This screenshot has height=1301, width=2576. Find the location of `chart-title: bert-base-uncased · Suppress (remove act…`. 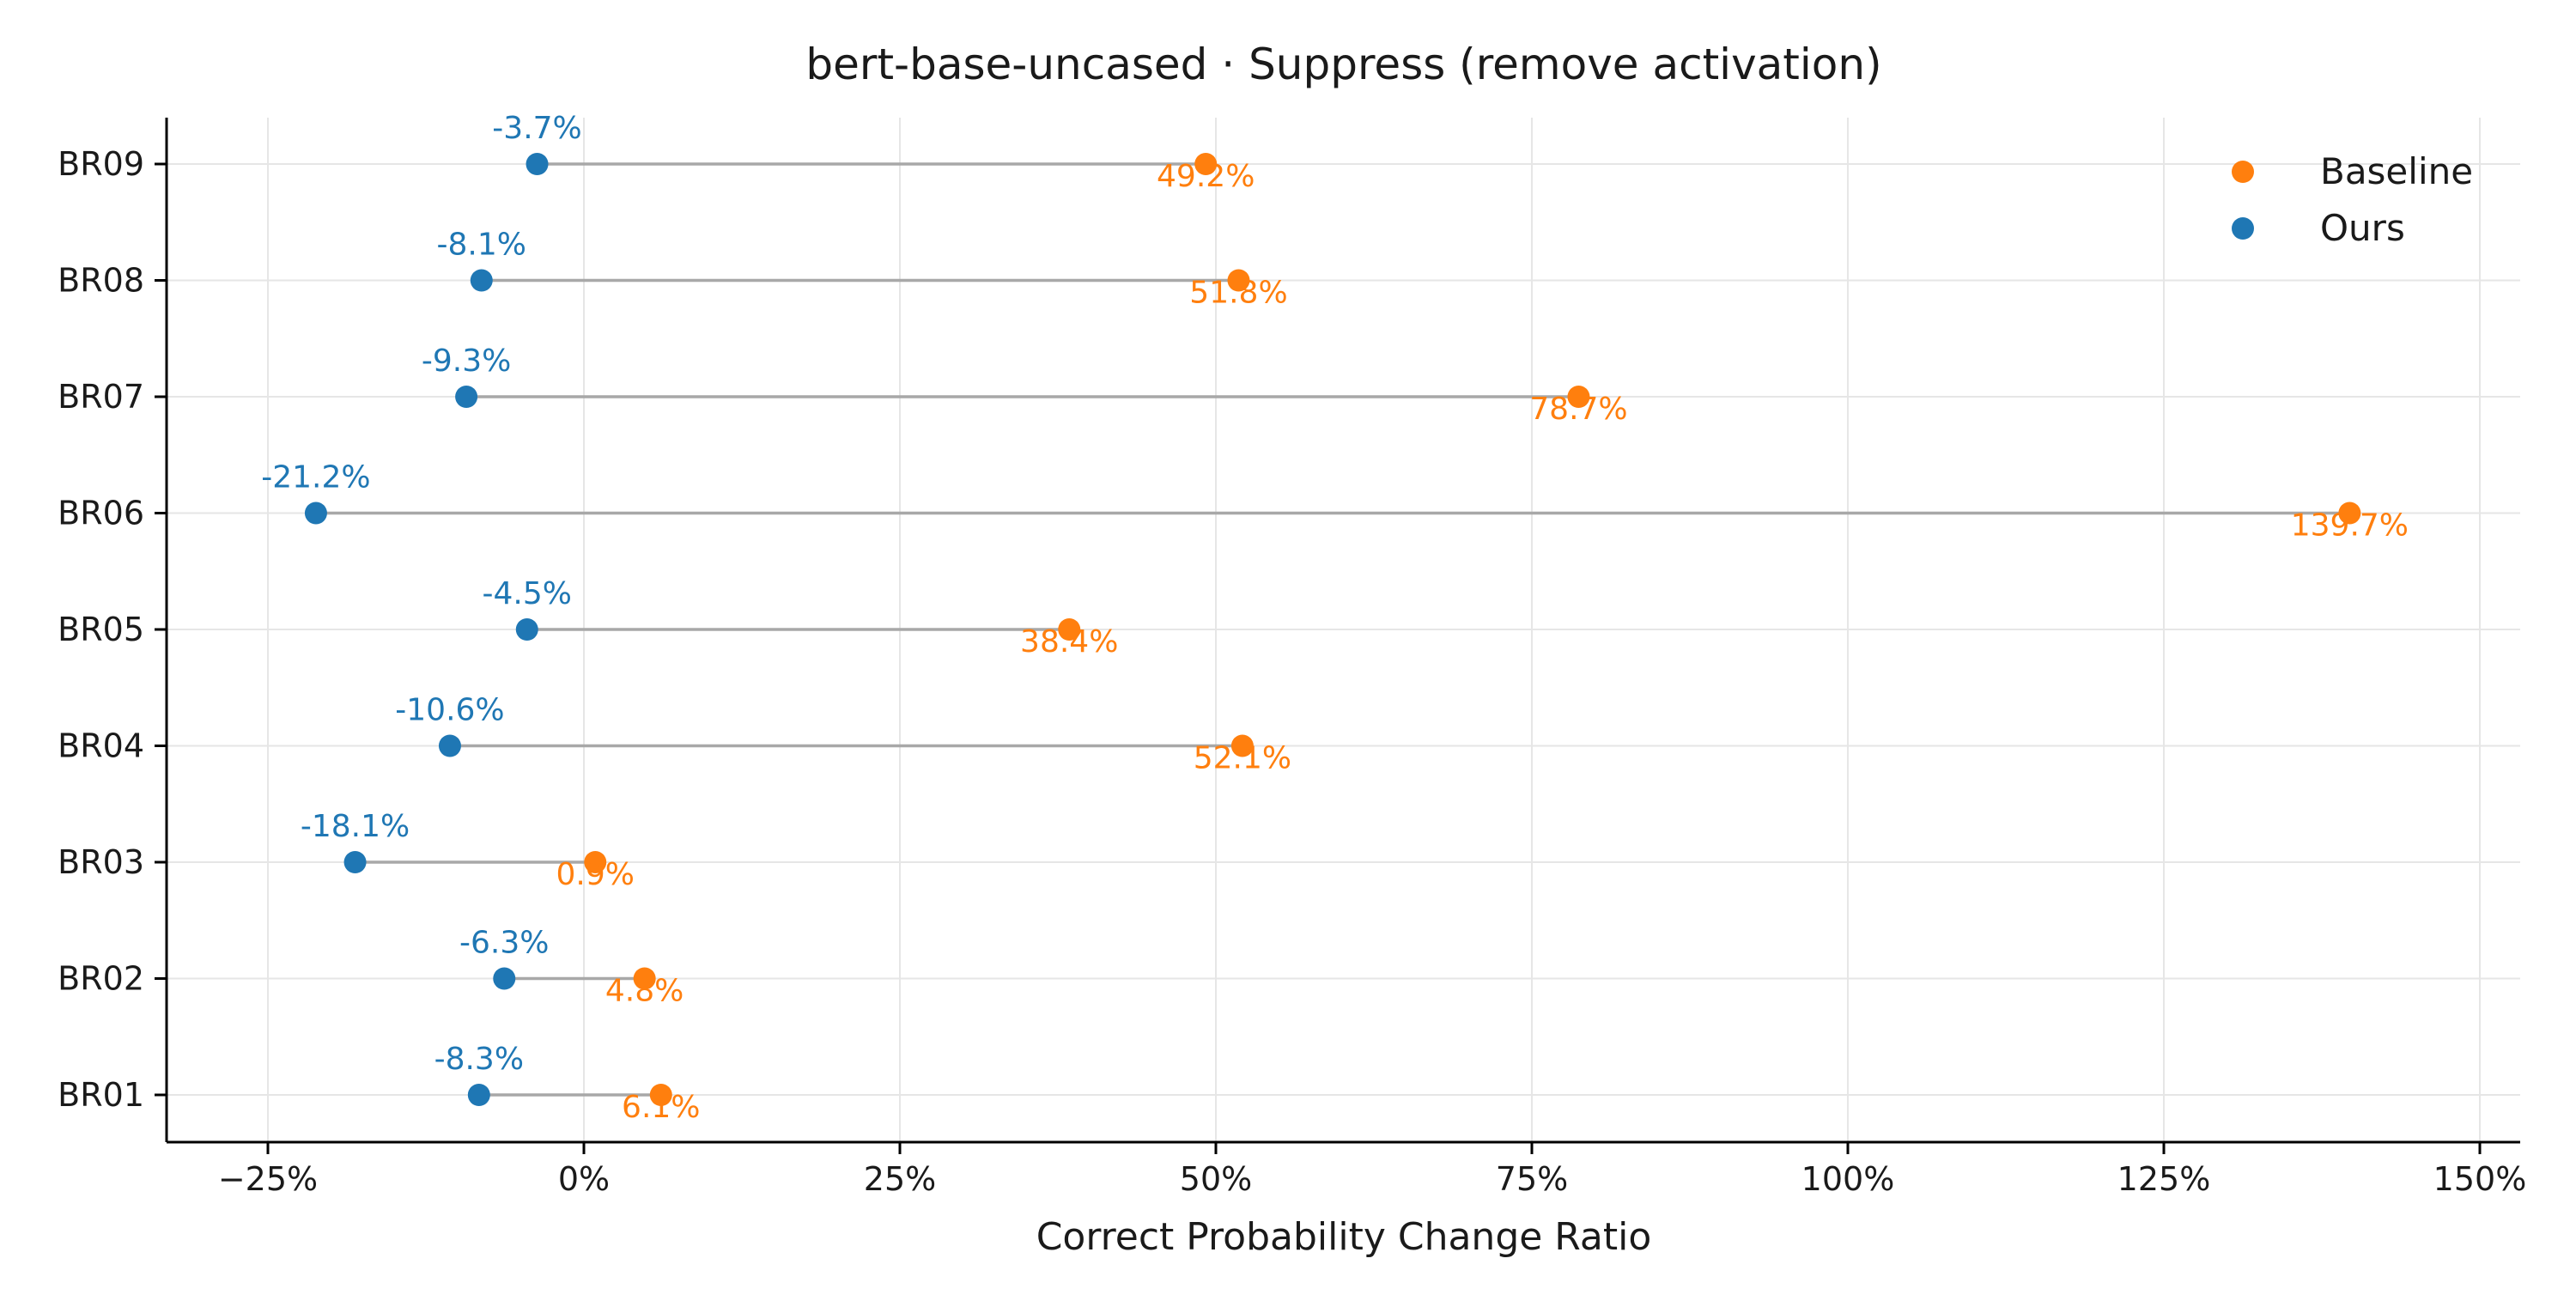

chart-title: bert-base-uncased · Suppress (remove act… is located at coordinates (1343, 64).